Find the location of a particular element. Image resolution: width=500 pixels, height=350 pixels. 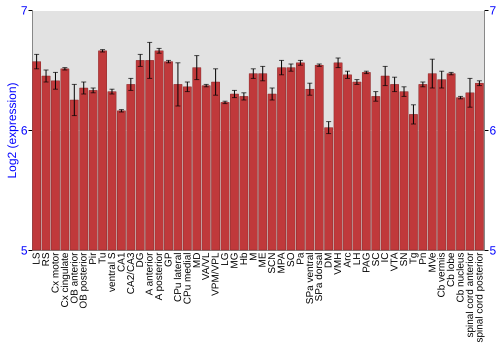

x-tick-label: LG is located at coordinates (226, 259).